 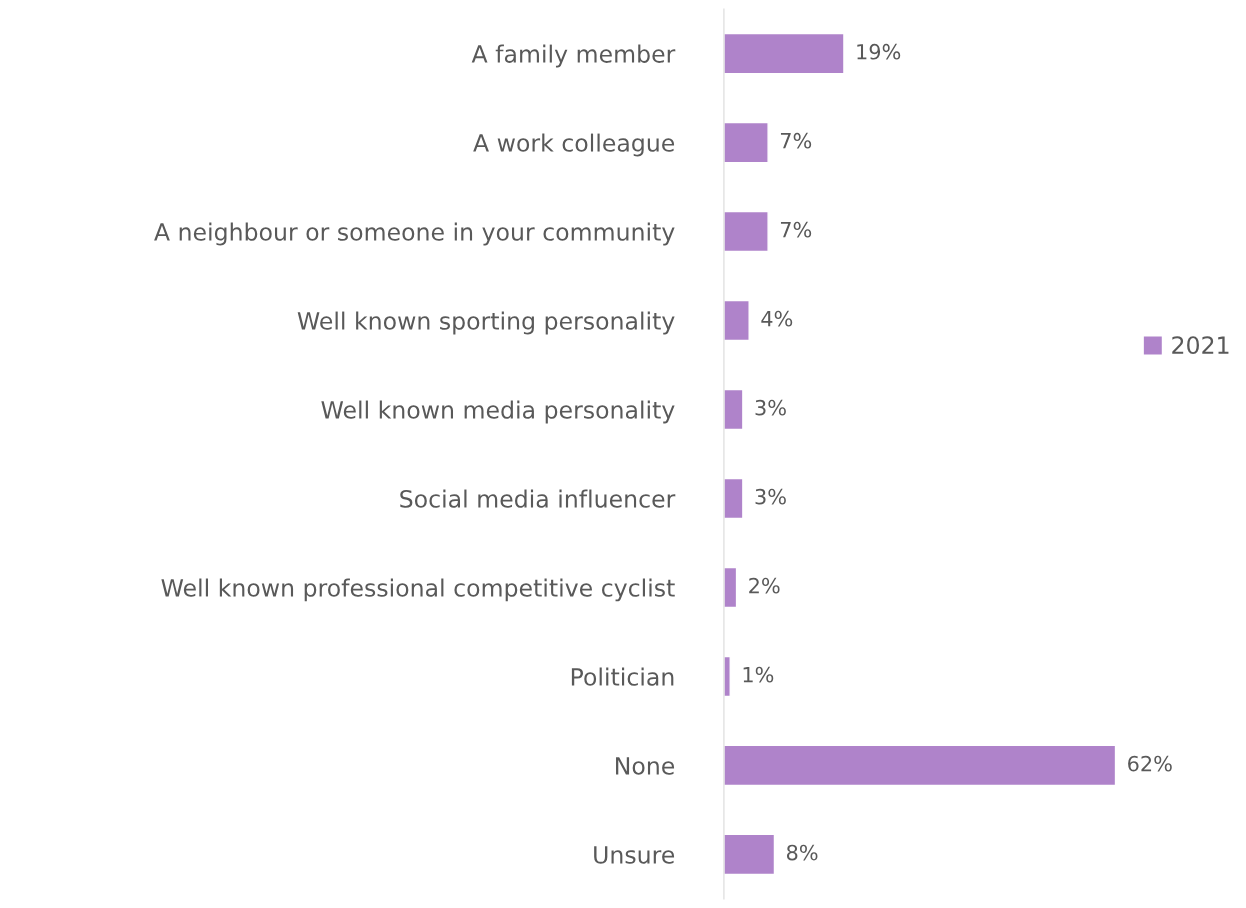 What do you see at coordinates (645, 766) in the screenshot?
I see `y-tick-label: None` at bounding box center [645, 766].